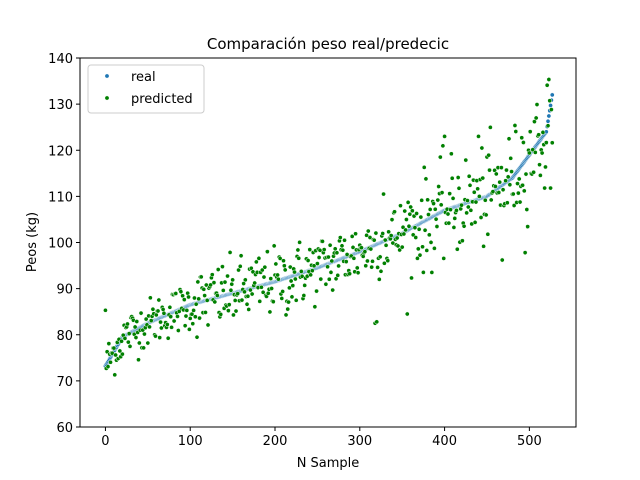  What do you see at coordinates (146, 89) in the screenshot?
I see `legend: real predicted` at bounding box center [146, 89].